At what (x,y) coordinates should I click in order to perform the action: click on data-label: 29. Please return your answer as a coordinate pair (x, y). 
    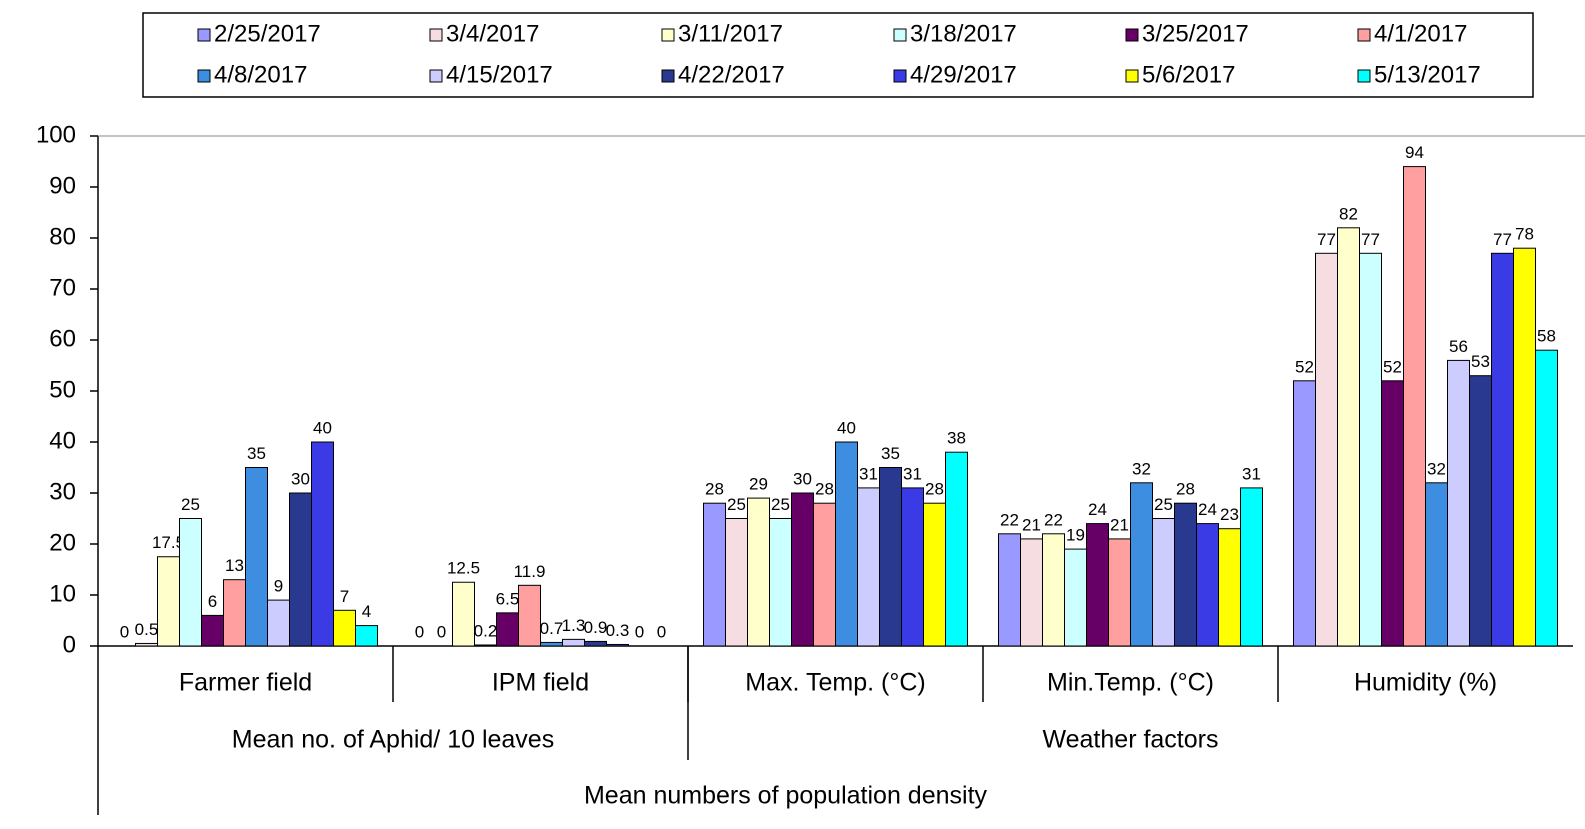
    Looking at the image, I should click on (758, 484).